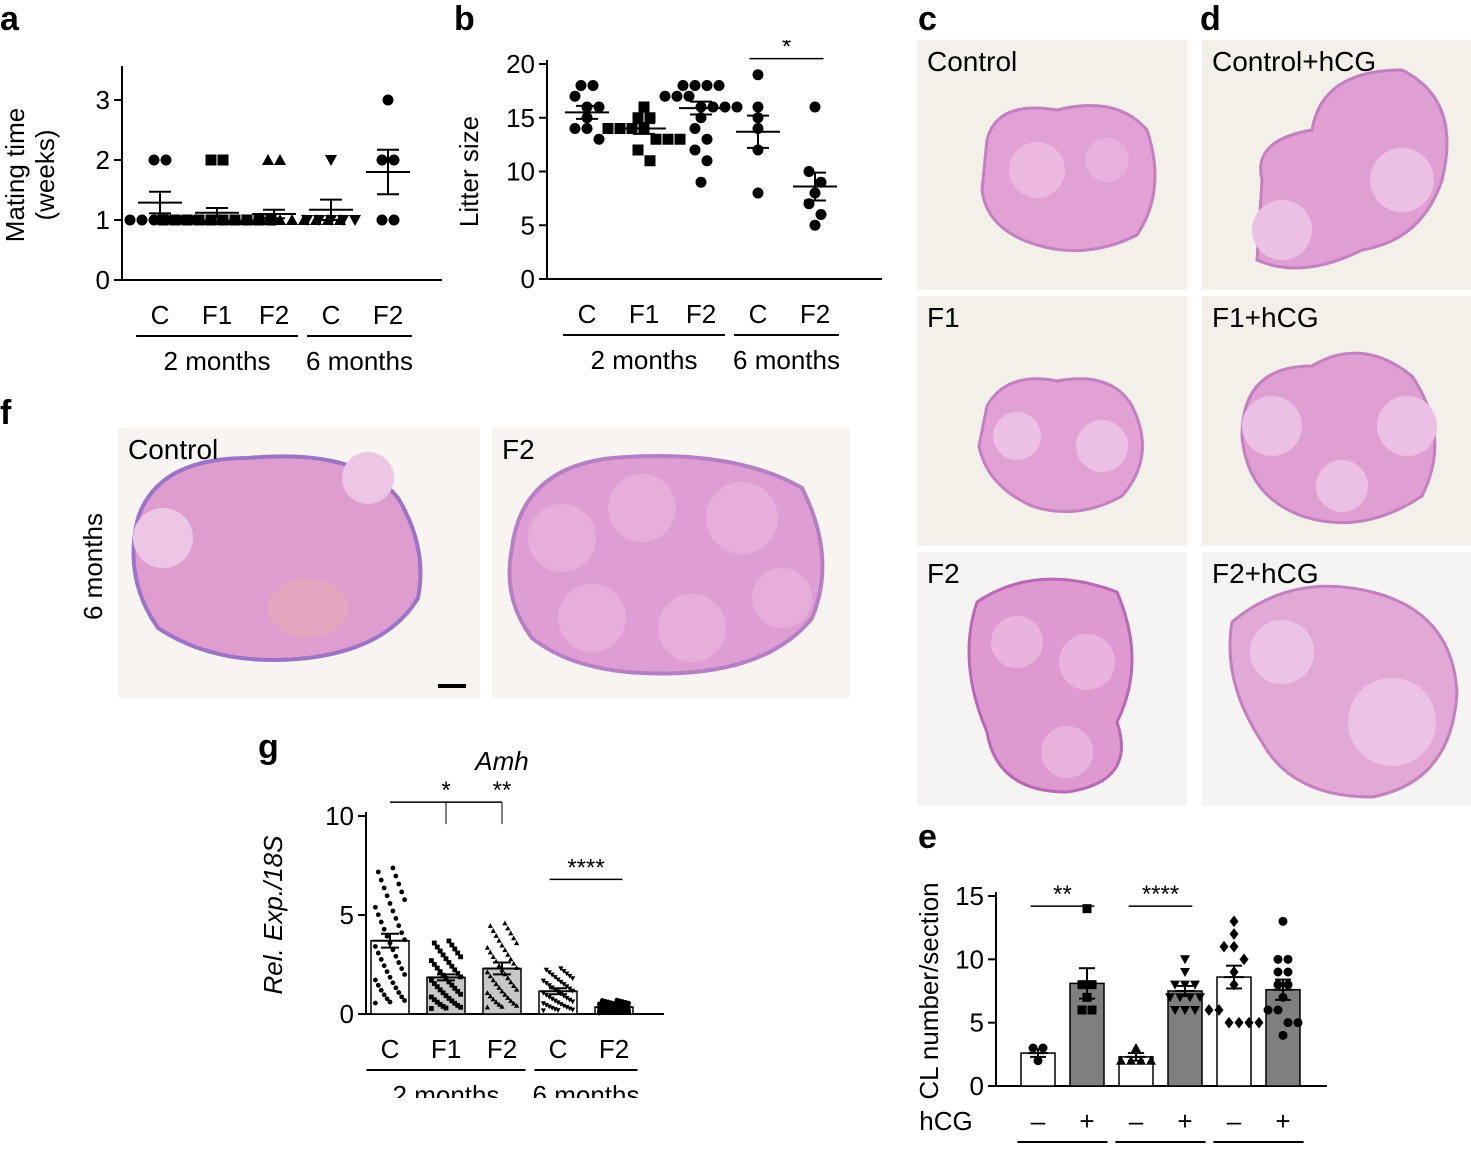  Describe the element at coordinates (273, 915) in the screenshot. I see `y-axis-label: Rel. Exp./18S` at that location.